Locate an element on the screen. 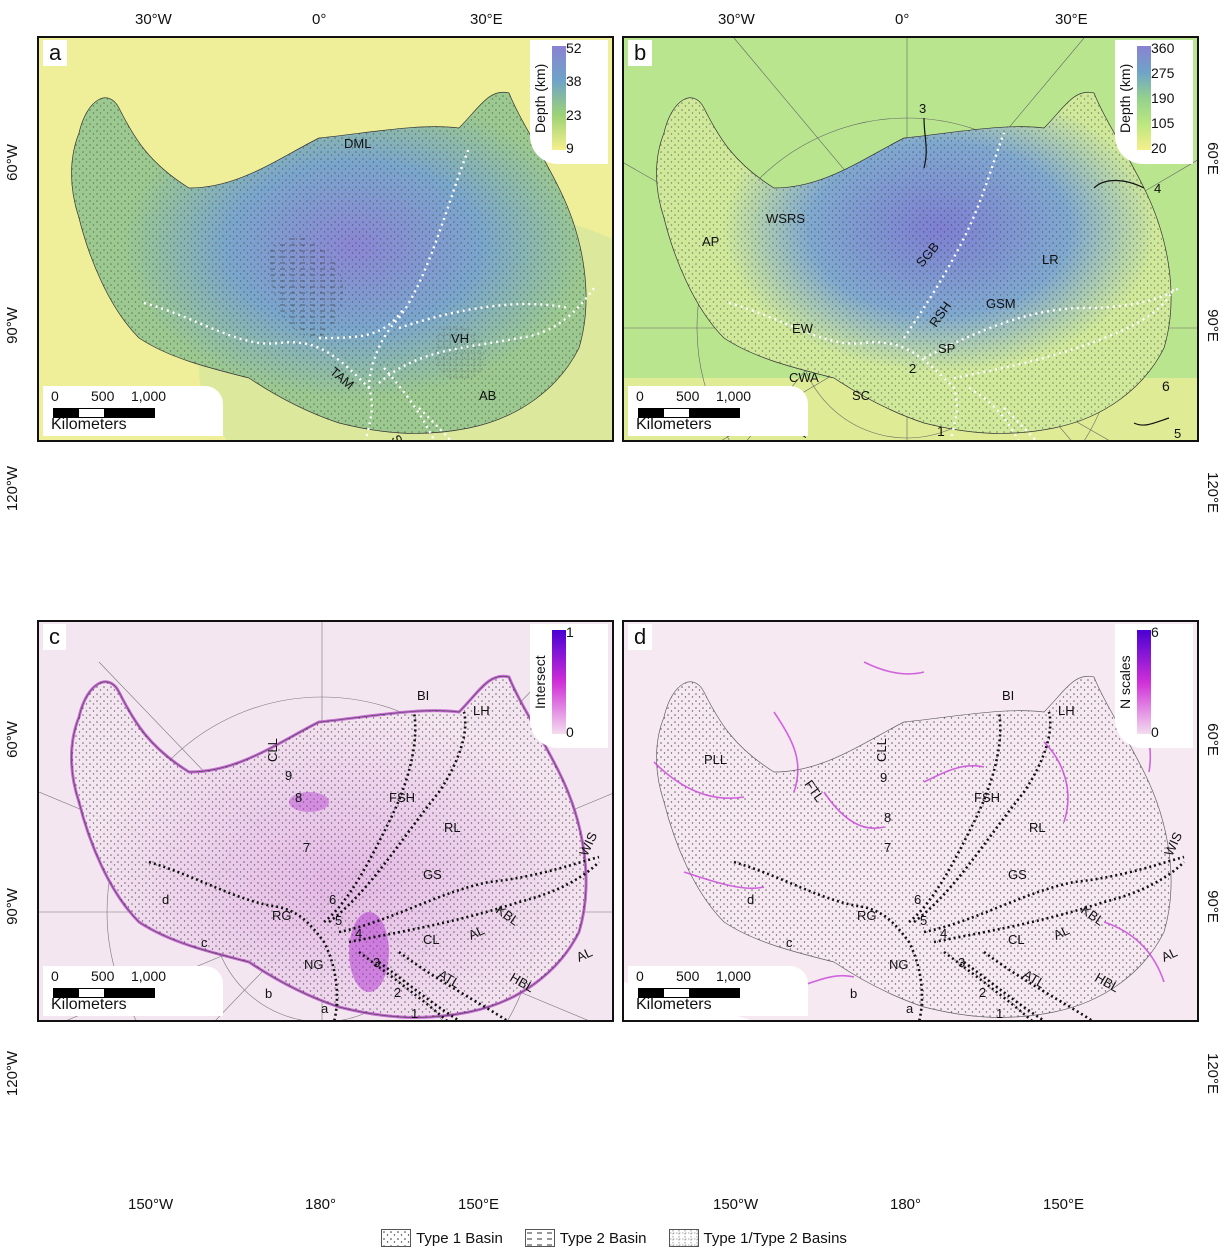 This screenshot has height=1252, width=1228. label-SWB: SWB is located at coordinates (402, 437).